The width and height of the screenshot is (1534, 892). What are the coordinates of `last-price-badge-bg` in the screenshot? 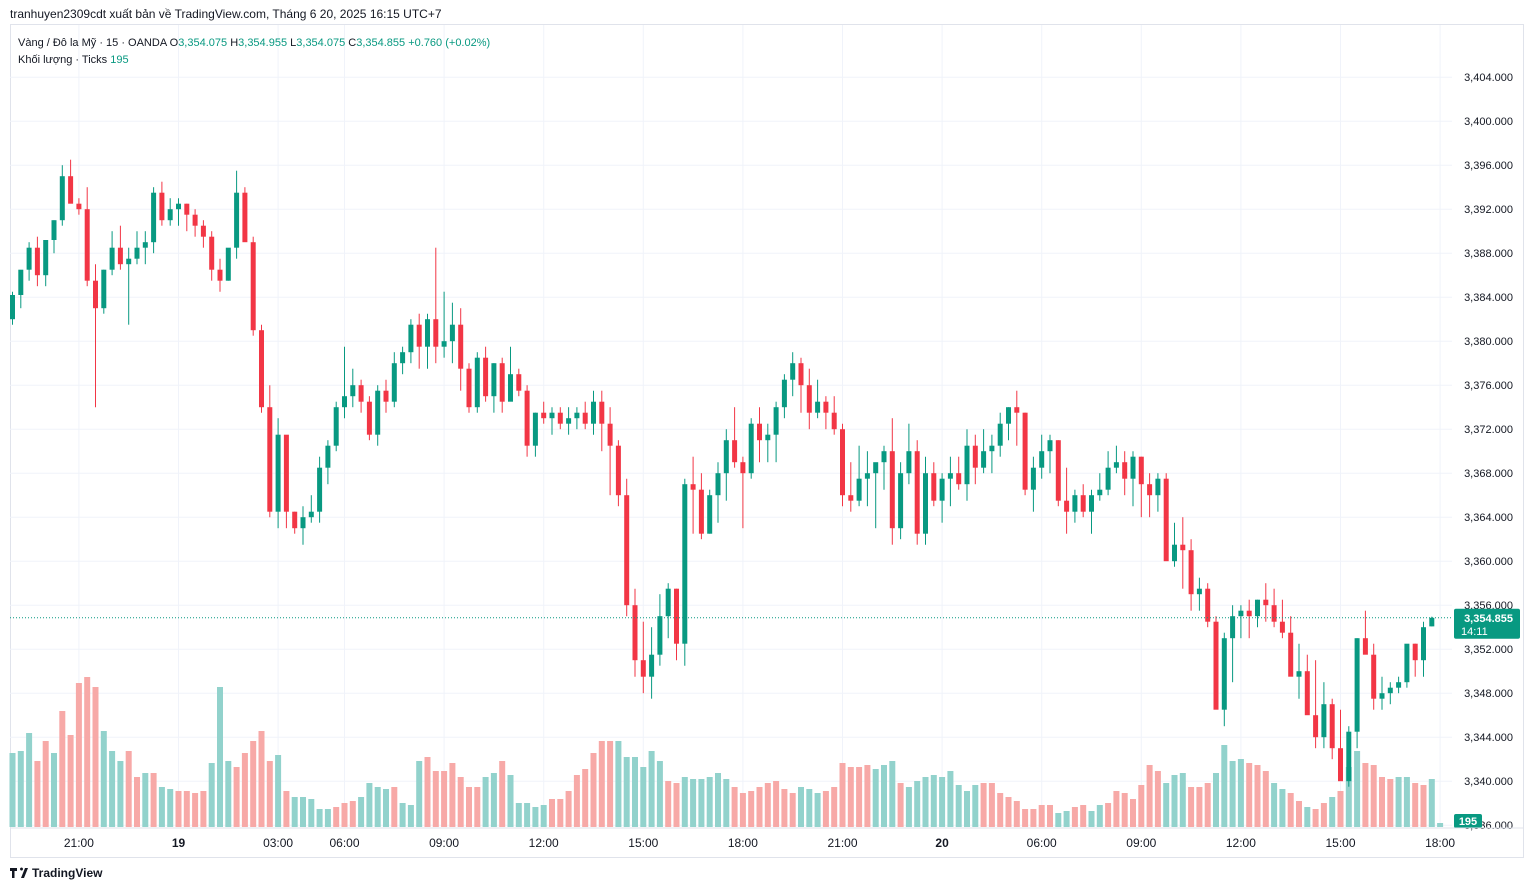 It's located at (1487, 623).